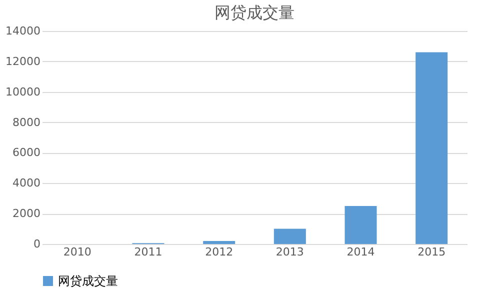  I want to click on y-tick-label: 6000, so click(26, 153).